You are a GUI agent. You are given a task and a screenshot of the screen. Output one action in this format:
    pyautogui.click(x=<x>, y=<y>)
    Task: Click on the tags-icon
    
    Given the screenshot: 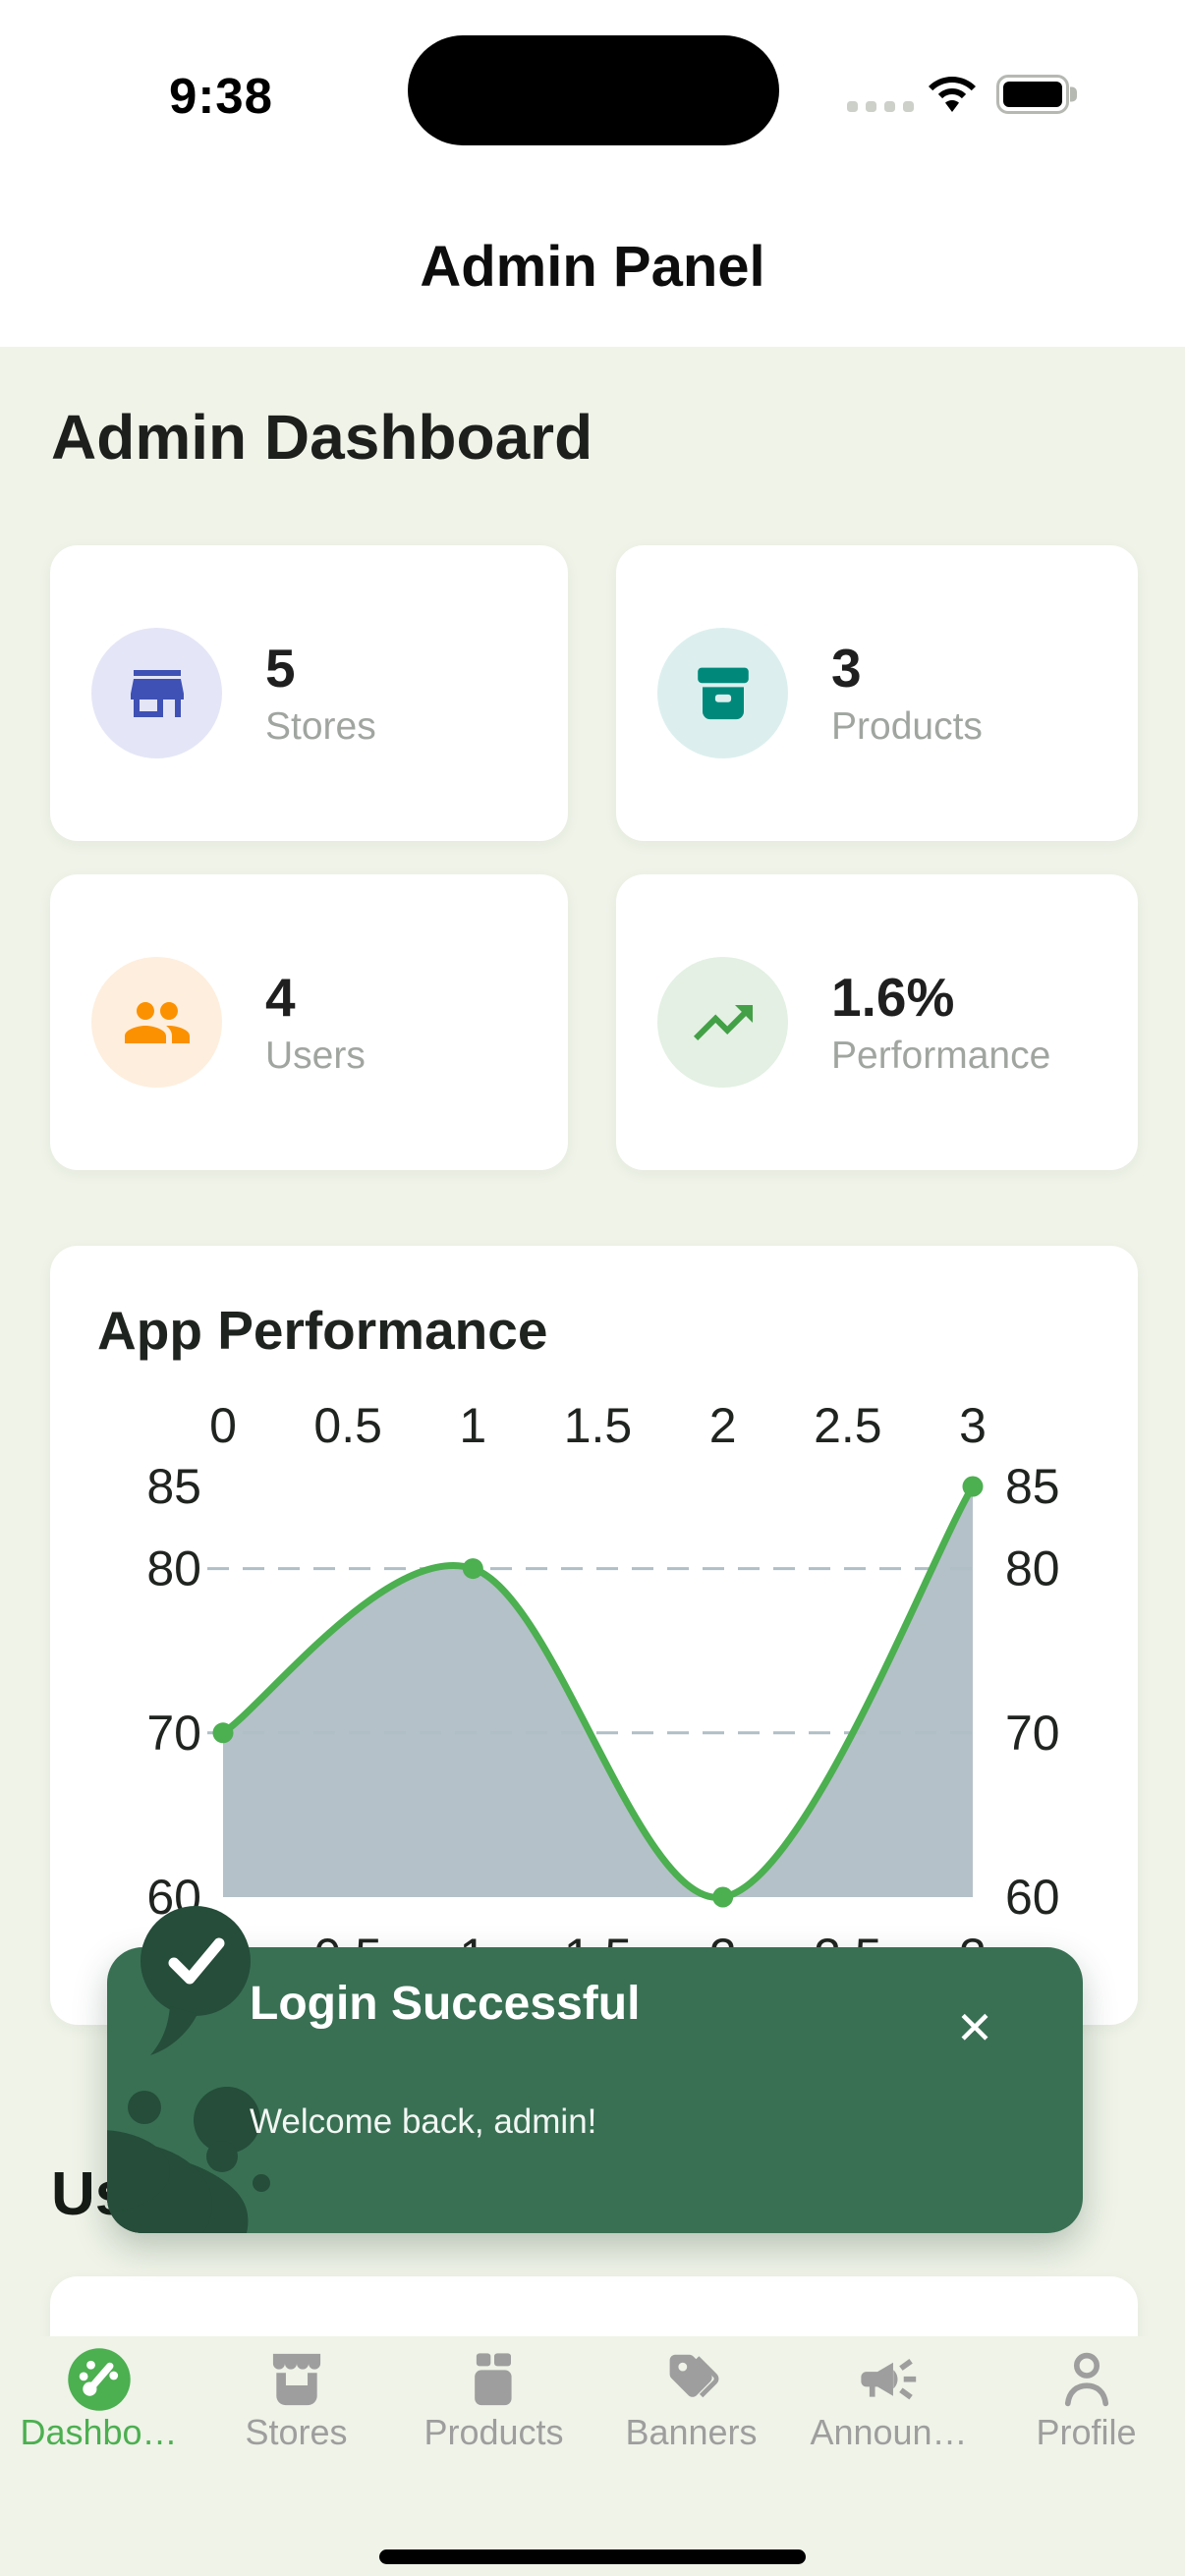 What is the action you would take?
    pyautogui.click(x=693, y=2376)
    